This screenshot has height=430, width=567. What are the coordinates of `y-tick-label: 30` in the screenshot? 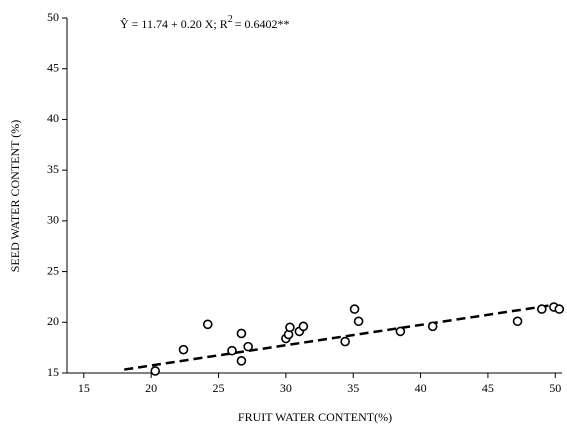 It's located at (53, 220).